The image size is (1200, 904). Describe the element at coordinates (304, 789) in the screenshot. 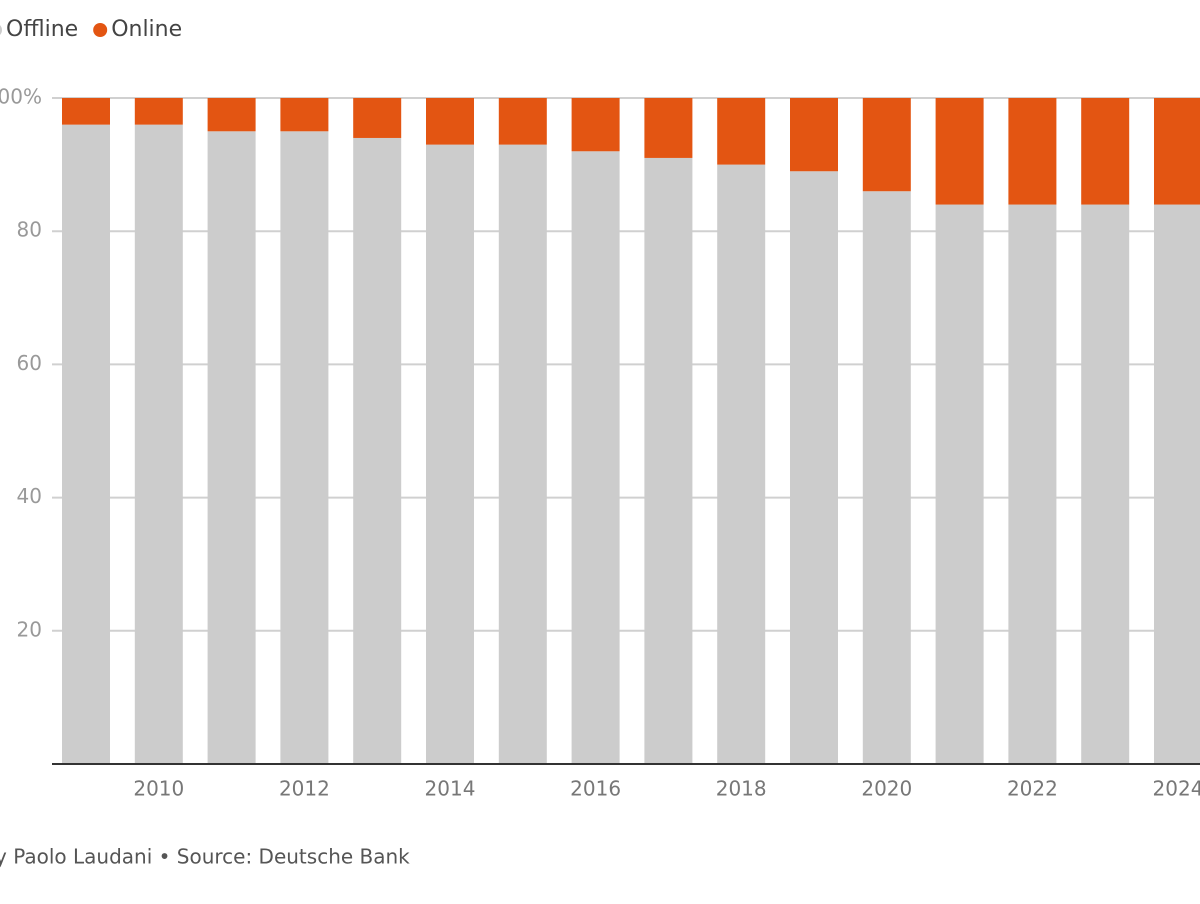

I see `x-tick-label: 2012` at that location.